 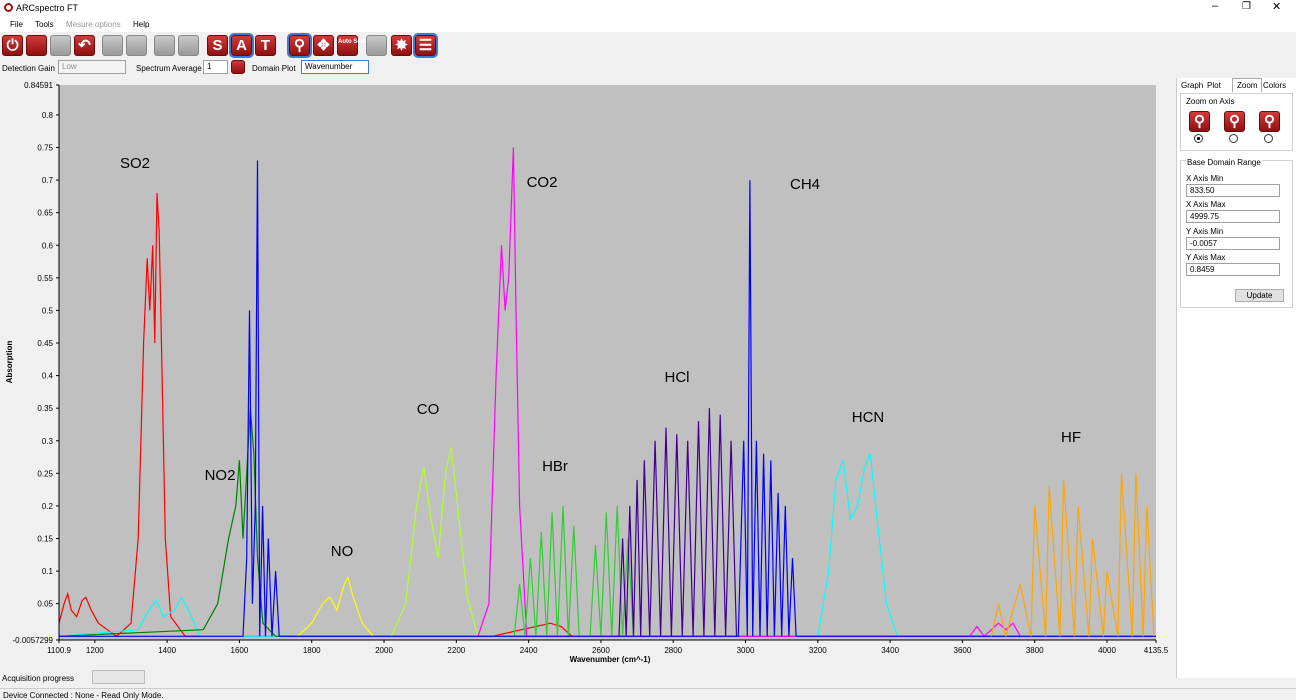 What do you see at coordinates (542, 182) in the screenshot?
I see `gas-label: CO2` at bounding box center [542, 182].